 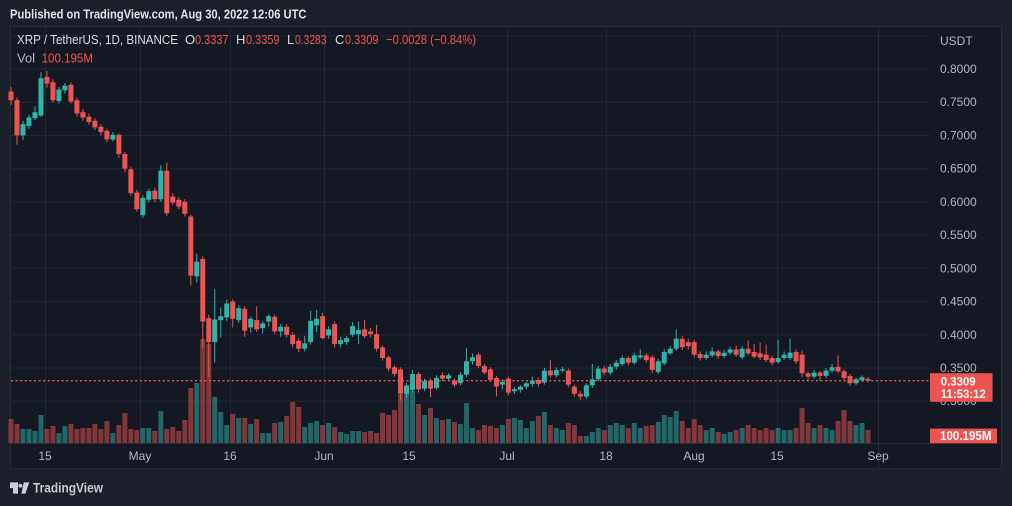 What do you see at coordinates (190, 39) in the screenshot?
I see `svg-text: O` at bounding box center [190, 39].